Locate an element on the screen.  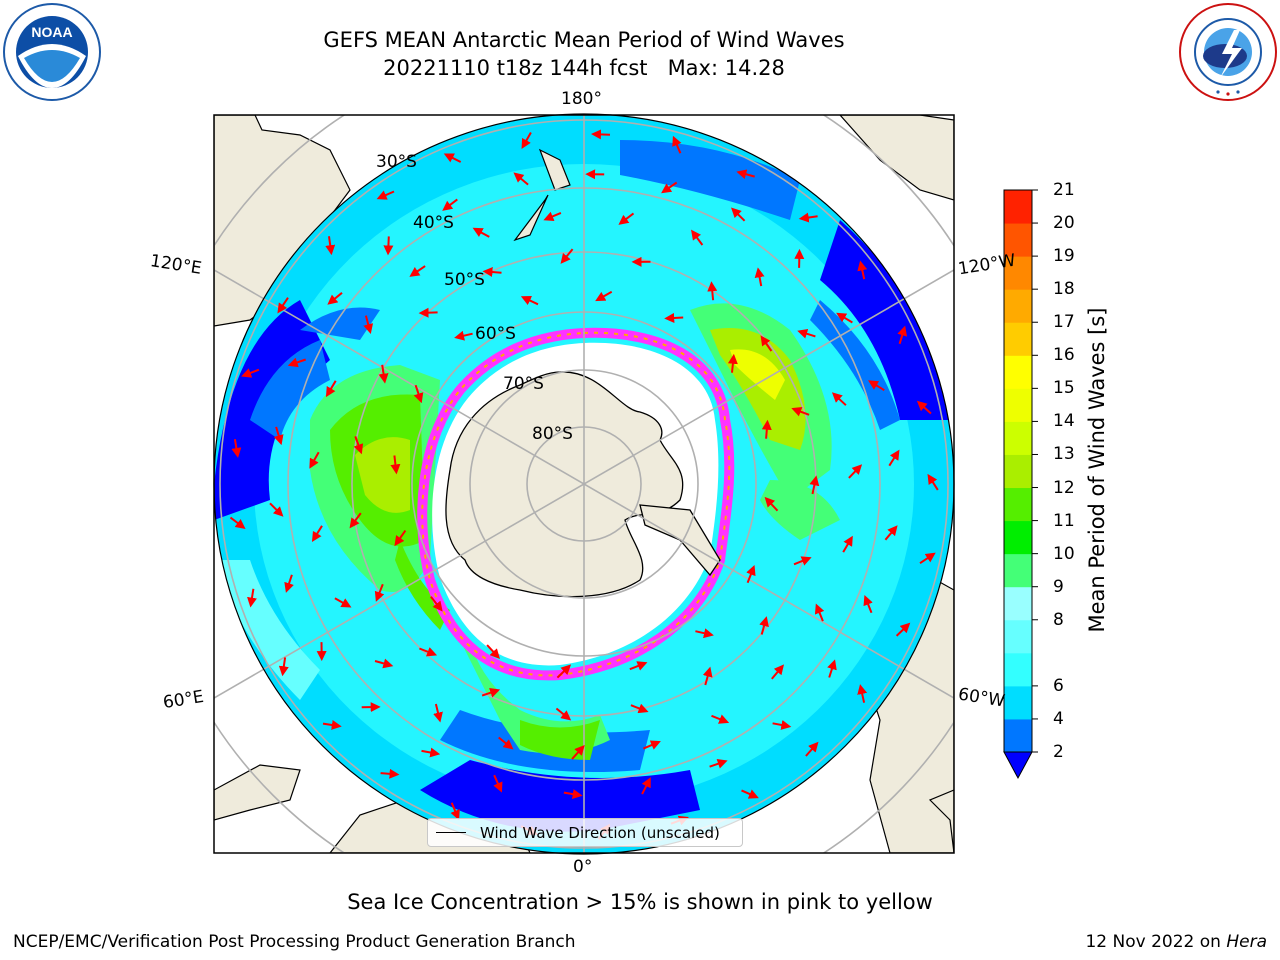
colorbar-tick-label: 9 is located at coordinates (1058, 586).